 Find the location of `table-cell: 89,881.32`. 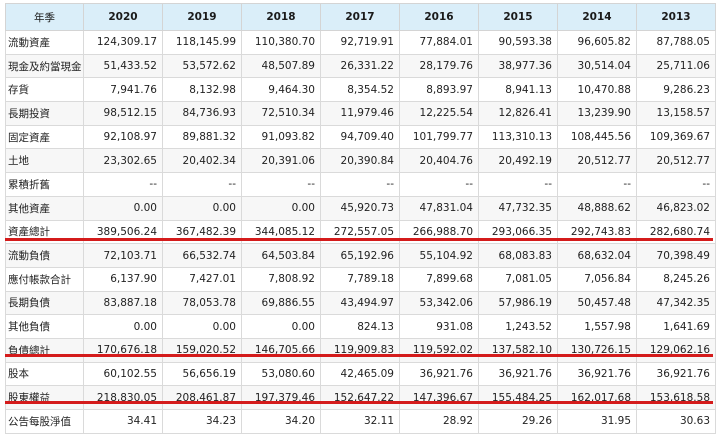

table-cell: 89,881.32 is located at coordinates (202, 137).